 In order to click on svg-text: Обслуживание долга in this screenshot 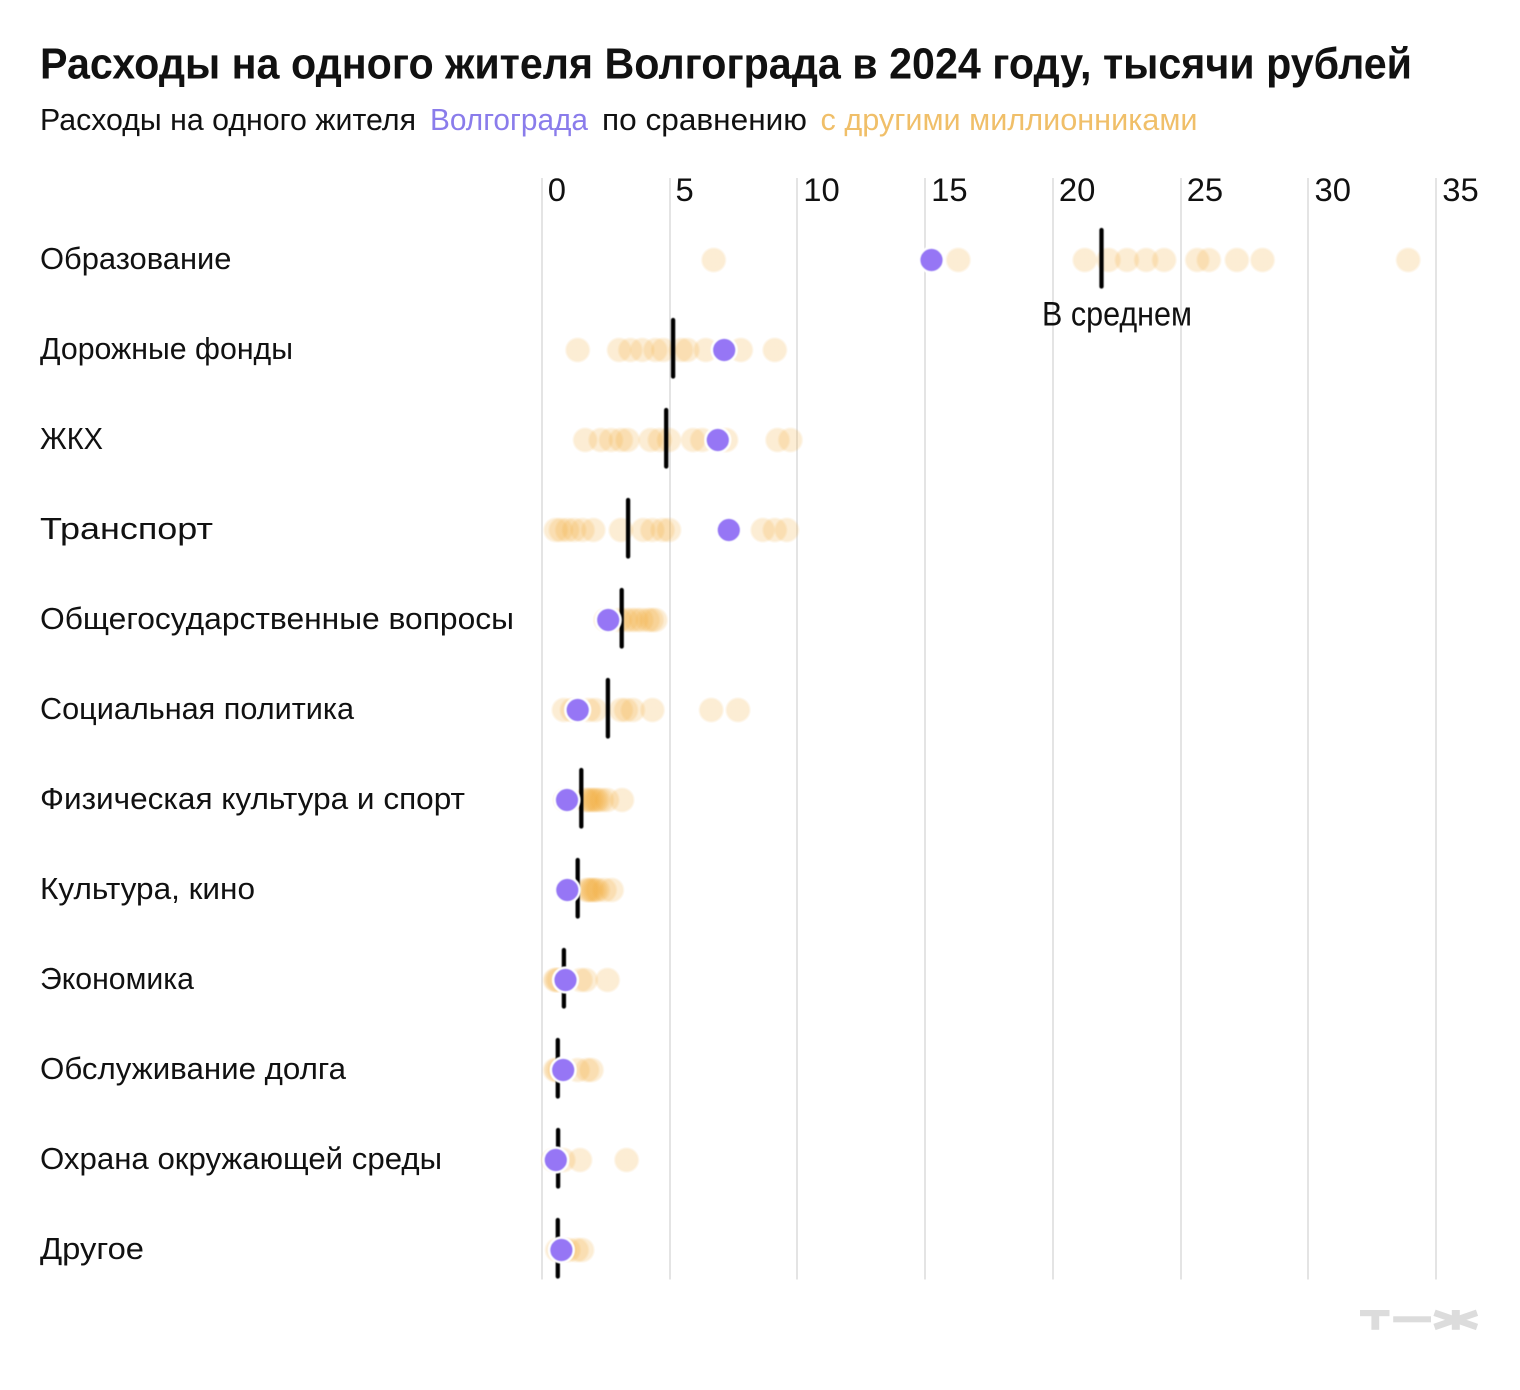, I will do `click(193, 1068)`.